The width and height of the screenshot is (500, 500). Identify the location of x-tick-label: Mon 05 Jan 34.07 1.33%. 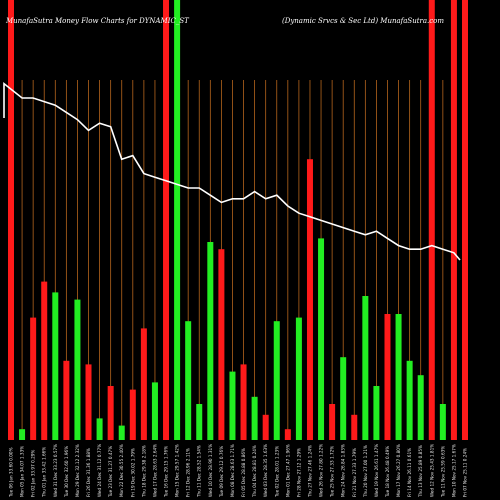
(22, 471).